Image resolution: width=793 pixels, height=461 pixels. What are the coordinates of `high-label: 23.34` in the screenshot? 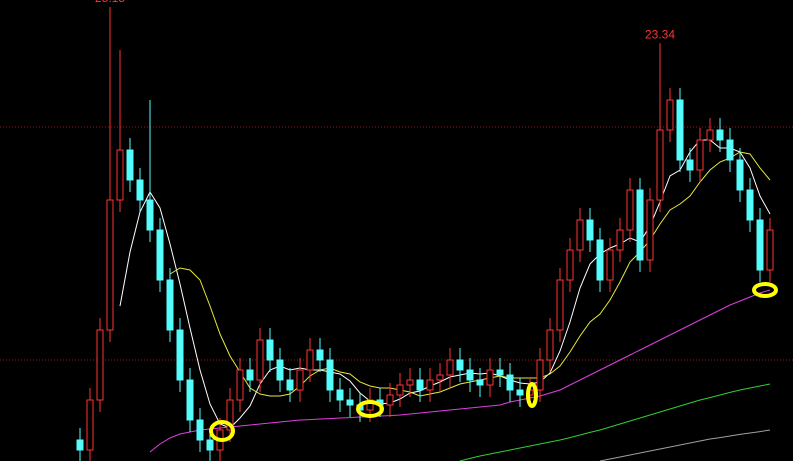 It's located at (660, 34).